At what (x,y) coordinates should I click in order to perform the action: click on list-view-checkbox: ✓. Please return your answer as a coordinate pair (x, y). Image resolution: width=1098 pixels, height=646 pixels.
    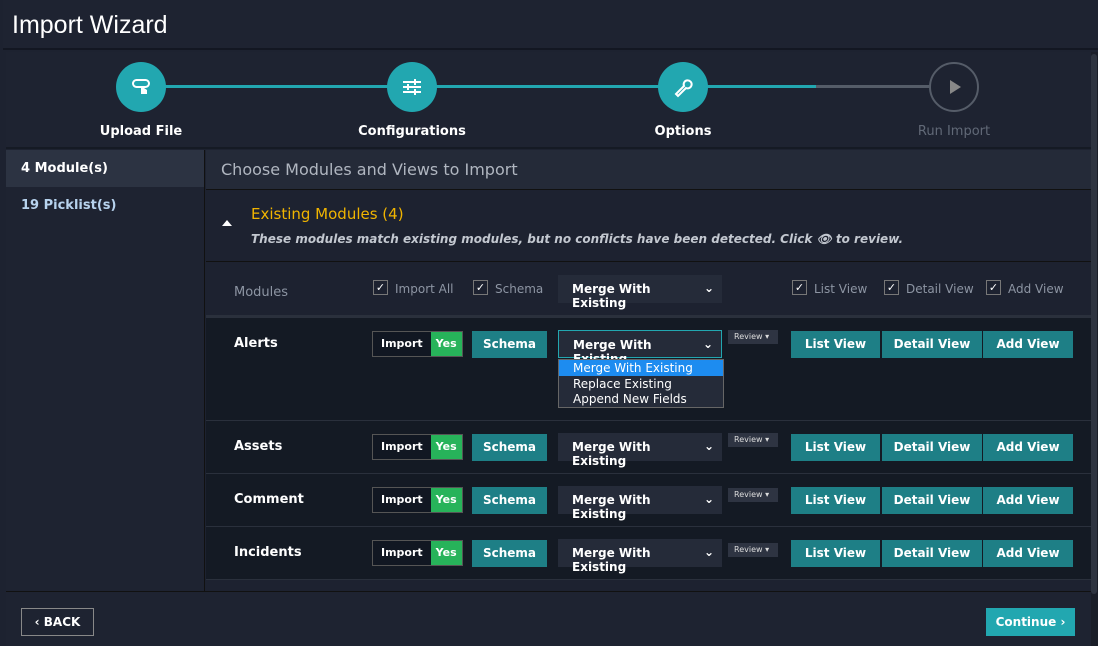
    Looking at the image, I should click on (799, 287).